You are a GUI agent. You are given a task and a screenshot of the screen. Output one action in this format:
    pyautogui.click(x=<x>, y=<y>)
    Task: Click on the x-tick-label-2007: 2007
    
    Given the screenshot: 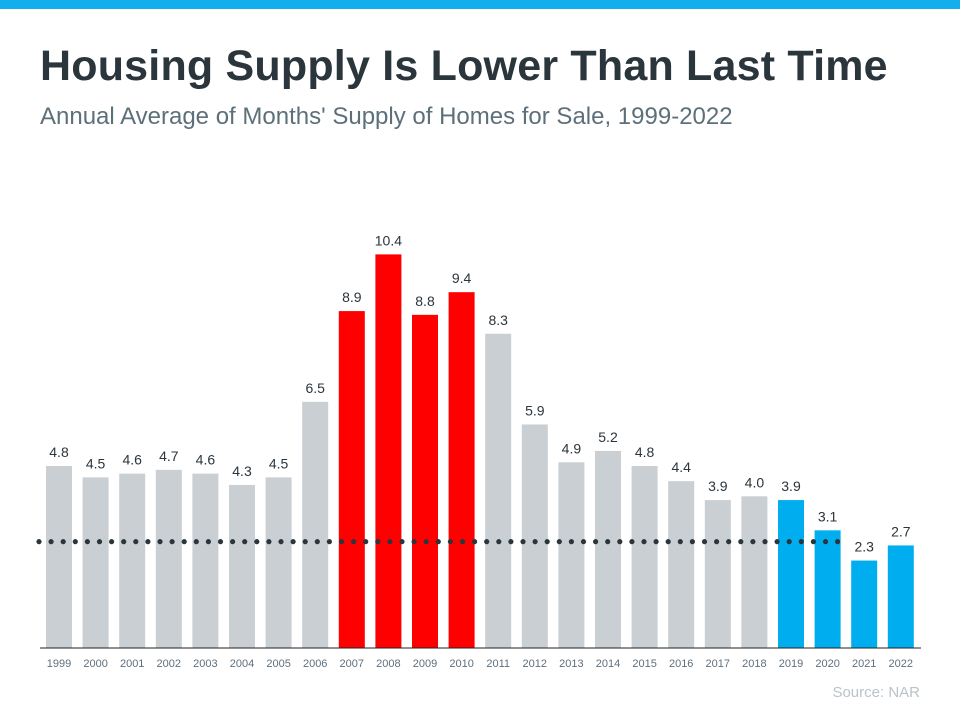 What is the action you would take?
    pyautogui.click(x=352, y=664)
    